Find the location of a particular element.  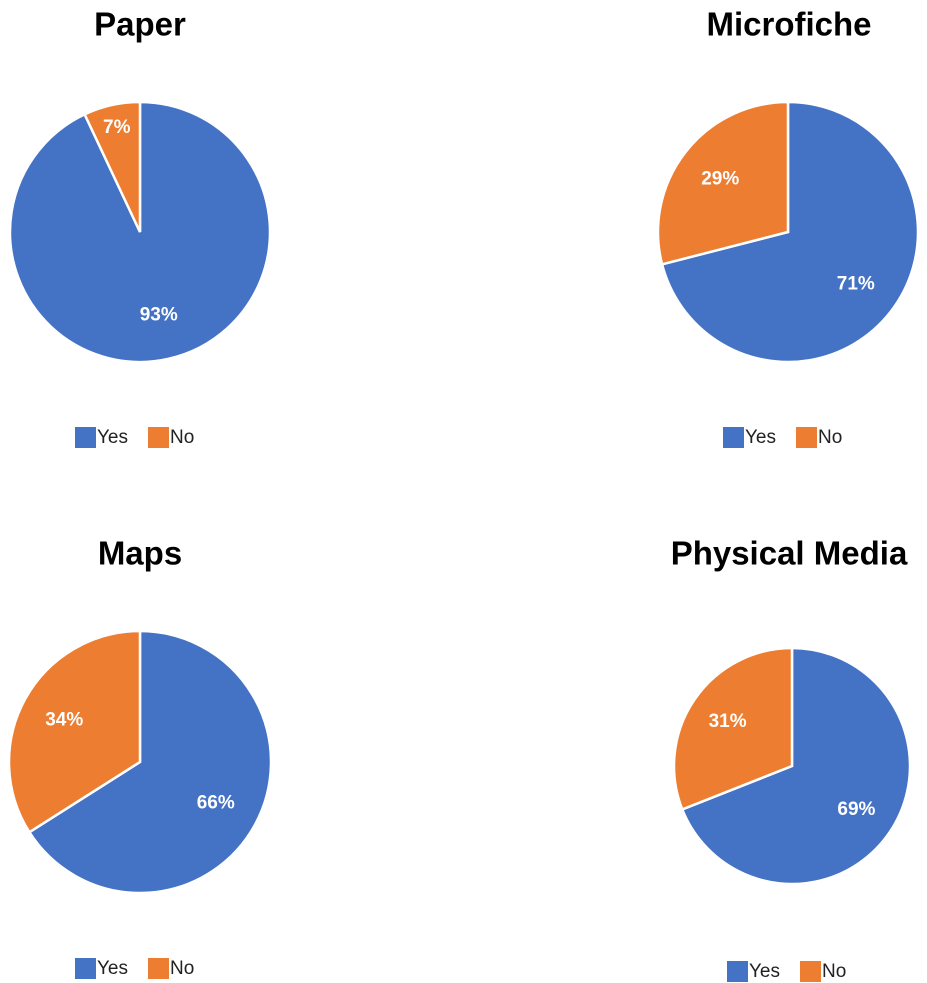

data-label: 66% is located at coordinates (216, 803).